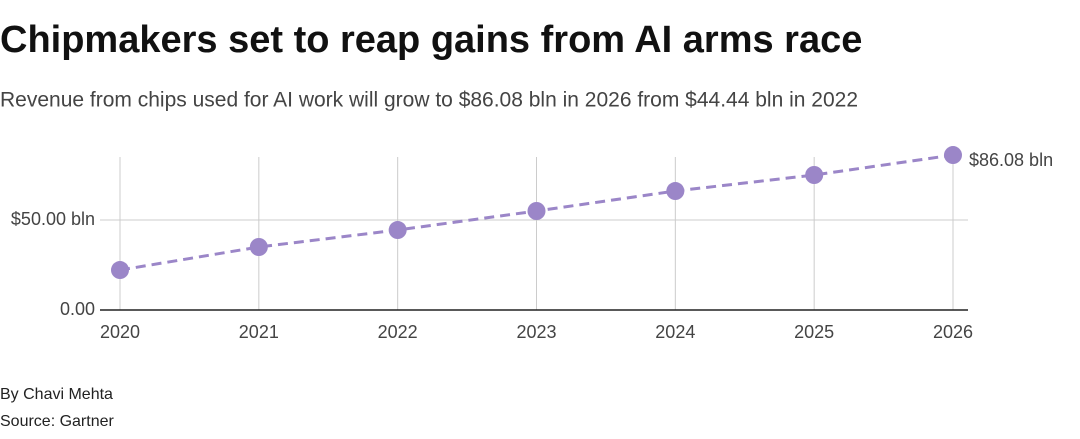 Image resolution: width=1080 pixels, height=439 pixels. I want to click on y-tick-label: 0.00, so click(77, 309).